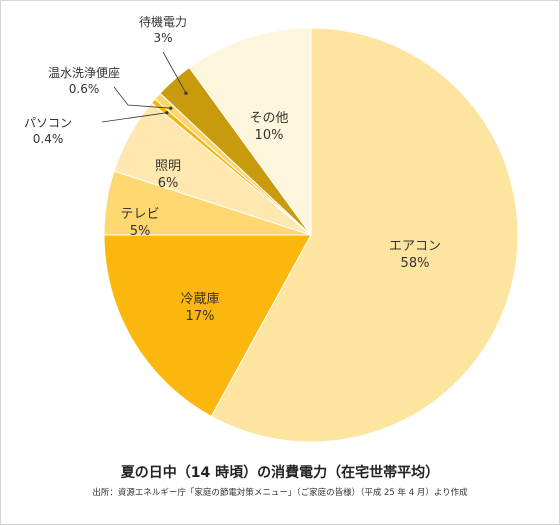  I want to click on slice-value-label: 0.6%, so click(84, 89).